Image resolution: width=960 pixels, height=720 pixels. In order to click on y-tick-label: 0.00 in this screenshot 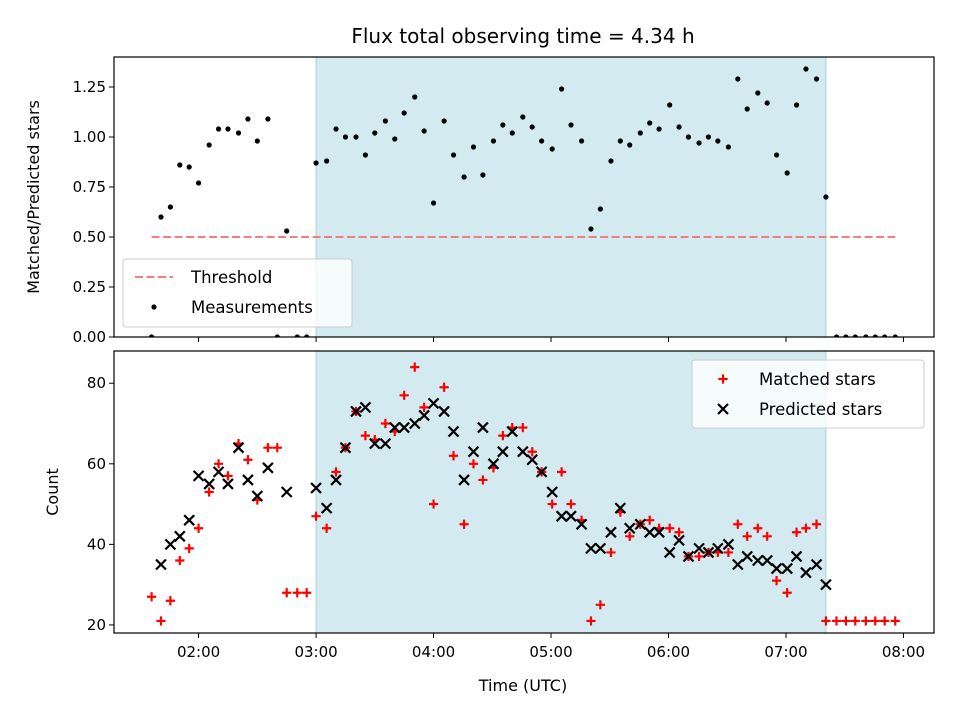, I will do `click(89, 337)`.